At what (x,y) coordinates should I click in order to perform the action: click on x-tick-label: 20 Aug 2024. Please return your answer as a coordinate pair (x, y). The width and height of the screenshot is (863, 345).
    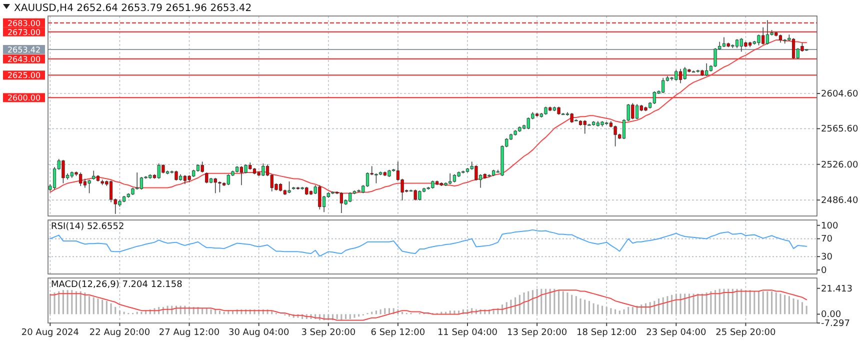
    Looking at the image, I should click on (50, 333).